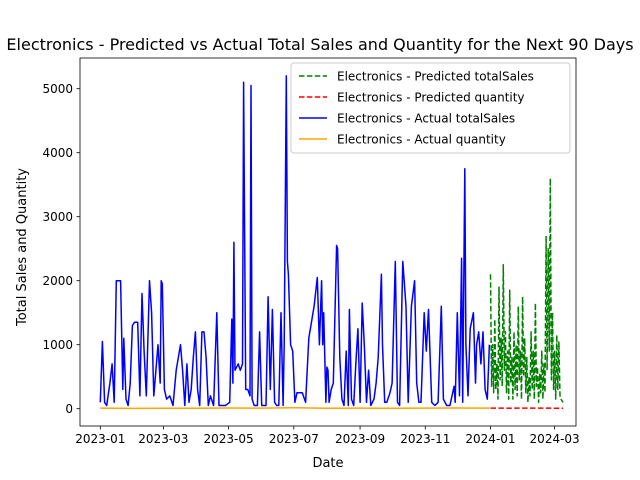 This screenshot has width=640, height=480. What do you see at coordinates (57, 281) in the screenshot?
I see `y-tick-label: 2000` at bounding box center [57, 281].